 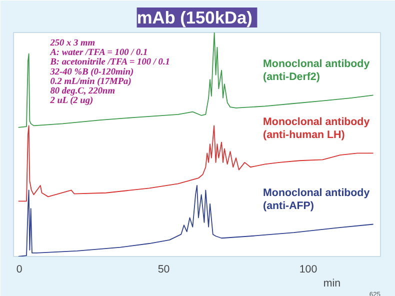 What do you see at coordinates (332, 284) in the screenshot?
I see `x-axis-title: min` at bounding box center [332, 284].